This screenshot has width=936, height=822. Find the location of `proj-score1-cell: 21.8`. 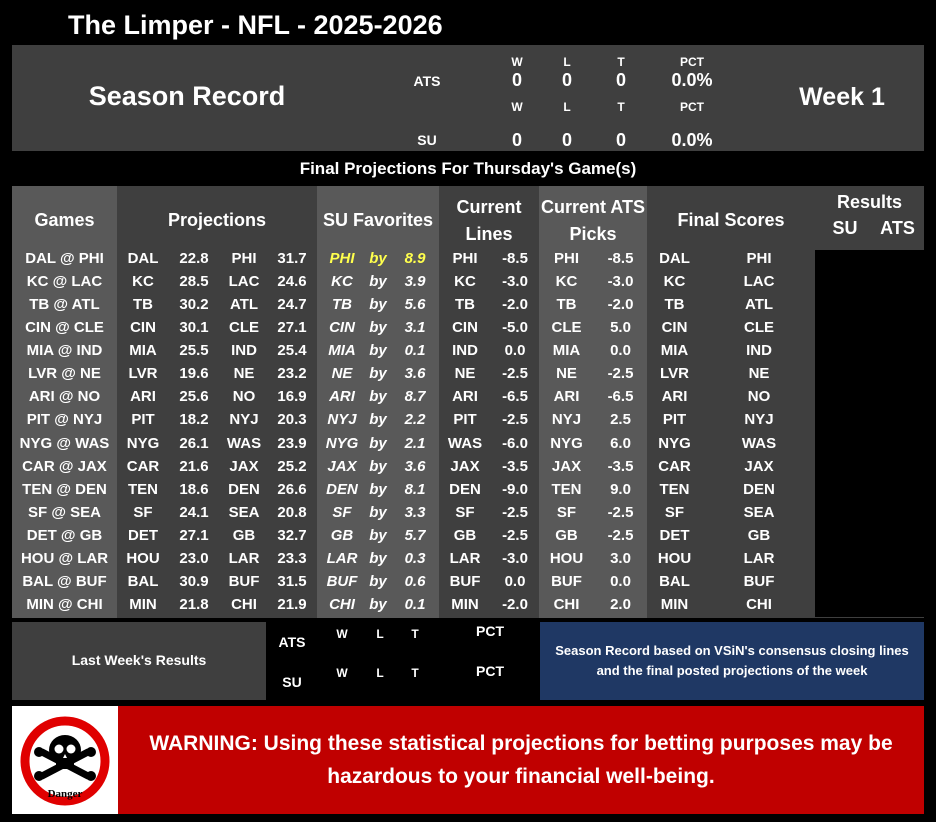

proj-score1-cell: 21.8 is located at coordinates (194, 605).